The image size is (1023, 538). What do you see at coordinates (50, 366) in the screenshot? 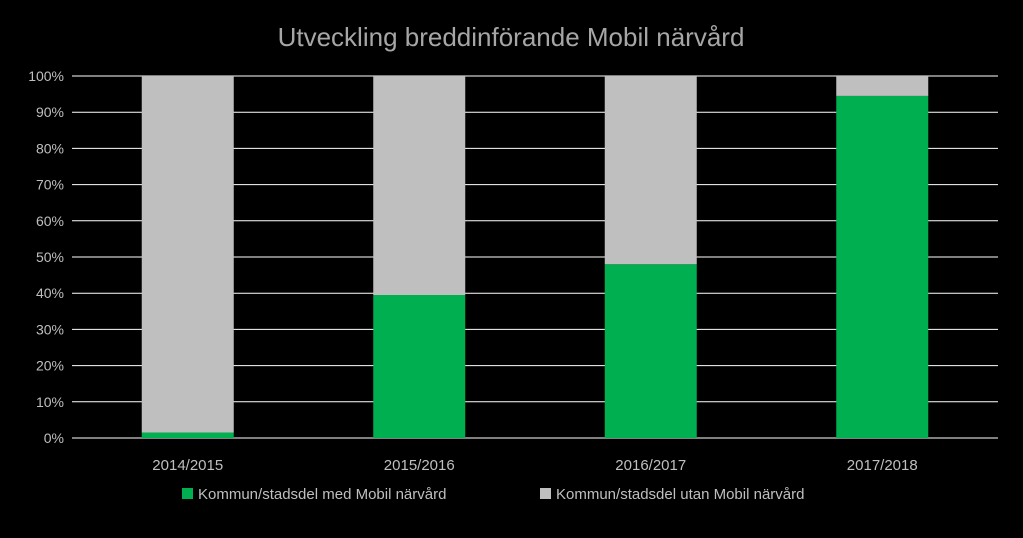
I see `y-tick-label: 20%` at bounding box center [50, 366].